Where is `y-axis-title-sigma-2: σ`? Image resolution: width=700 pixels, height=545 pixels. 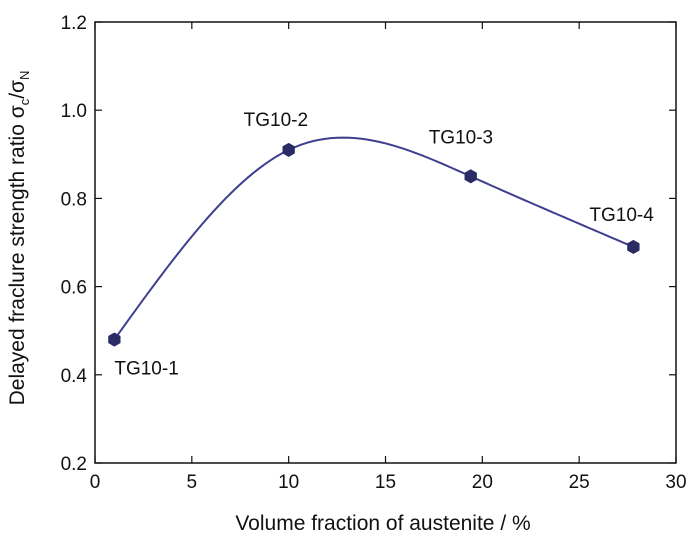 y-axis-title-sigma-2: σ is located at coordinates (17, 86).